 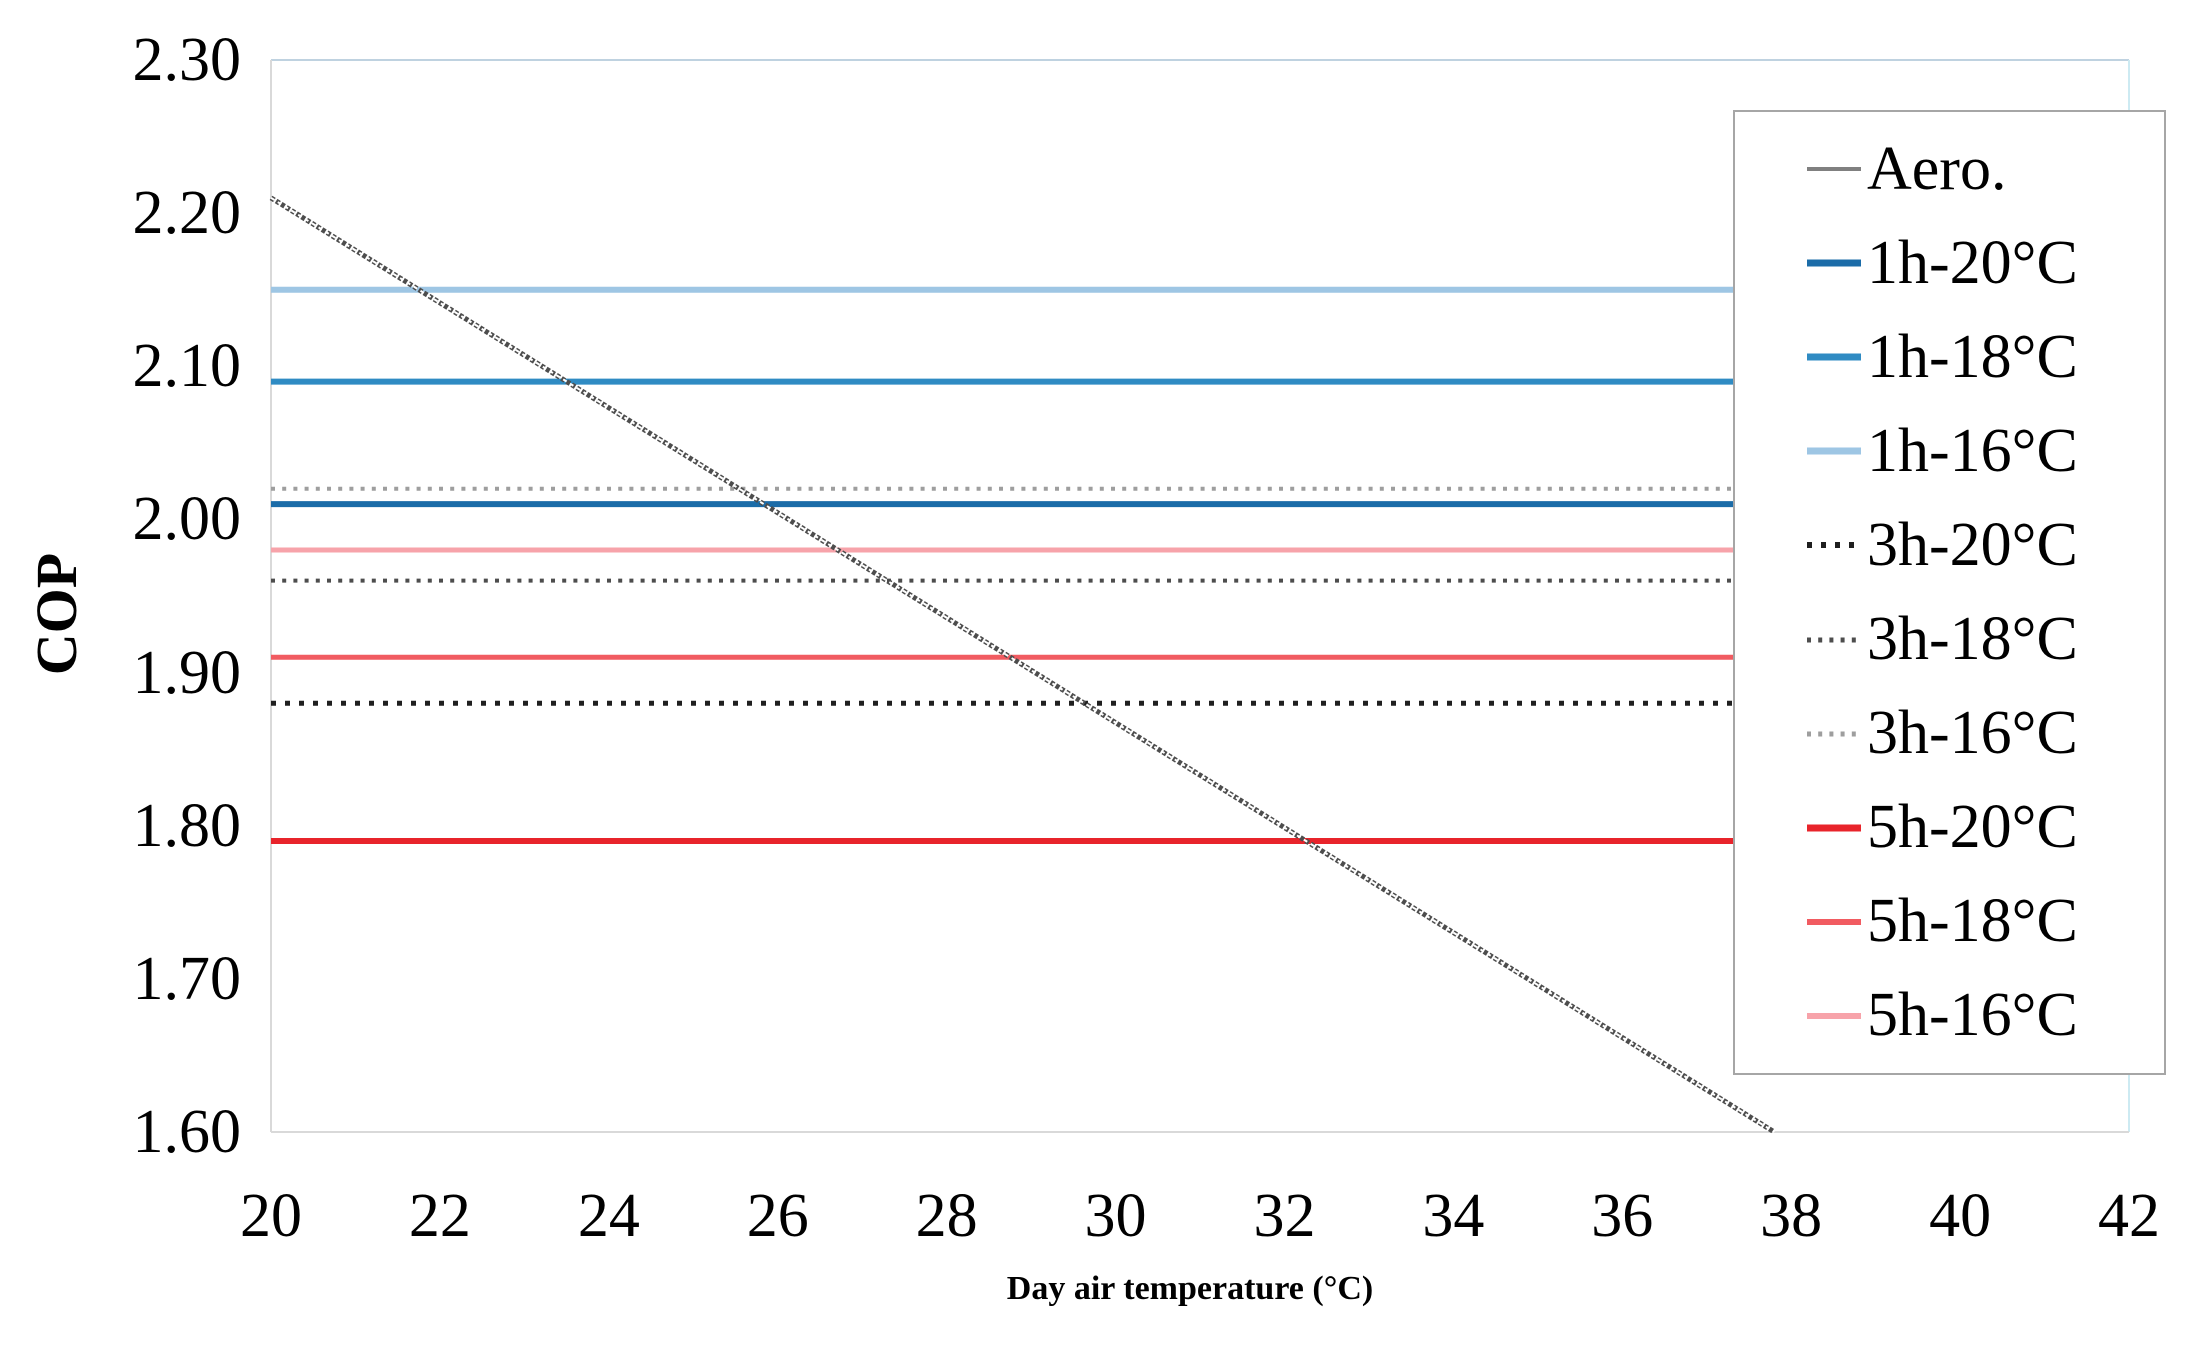 I want to click on x-axis-title: Day air temperature (°C), so click(x=1190, y=1288).